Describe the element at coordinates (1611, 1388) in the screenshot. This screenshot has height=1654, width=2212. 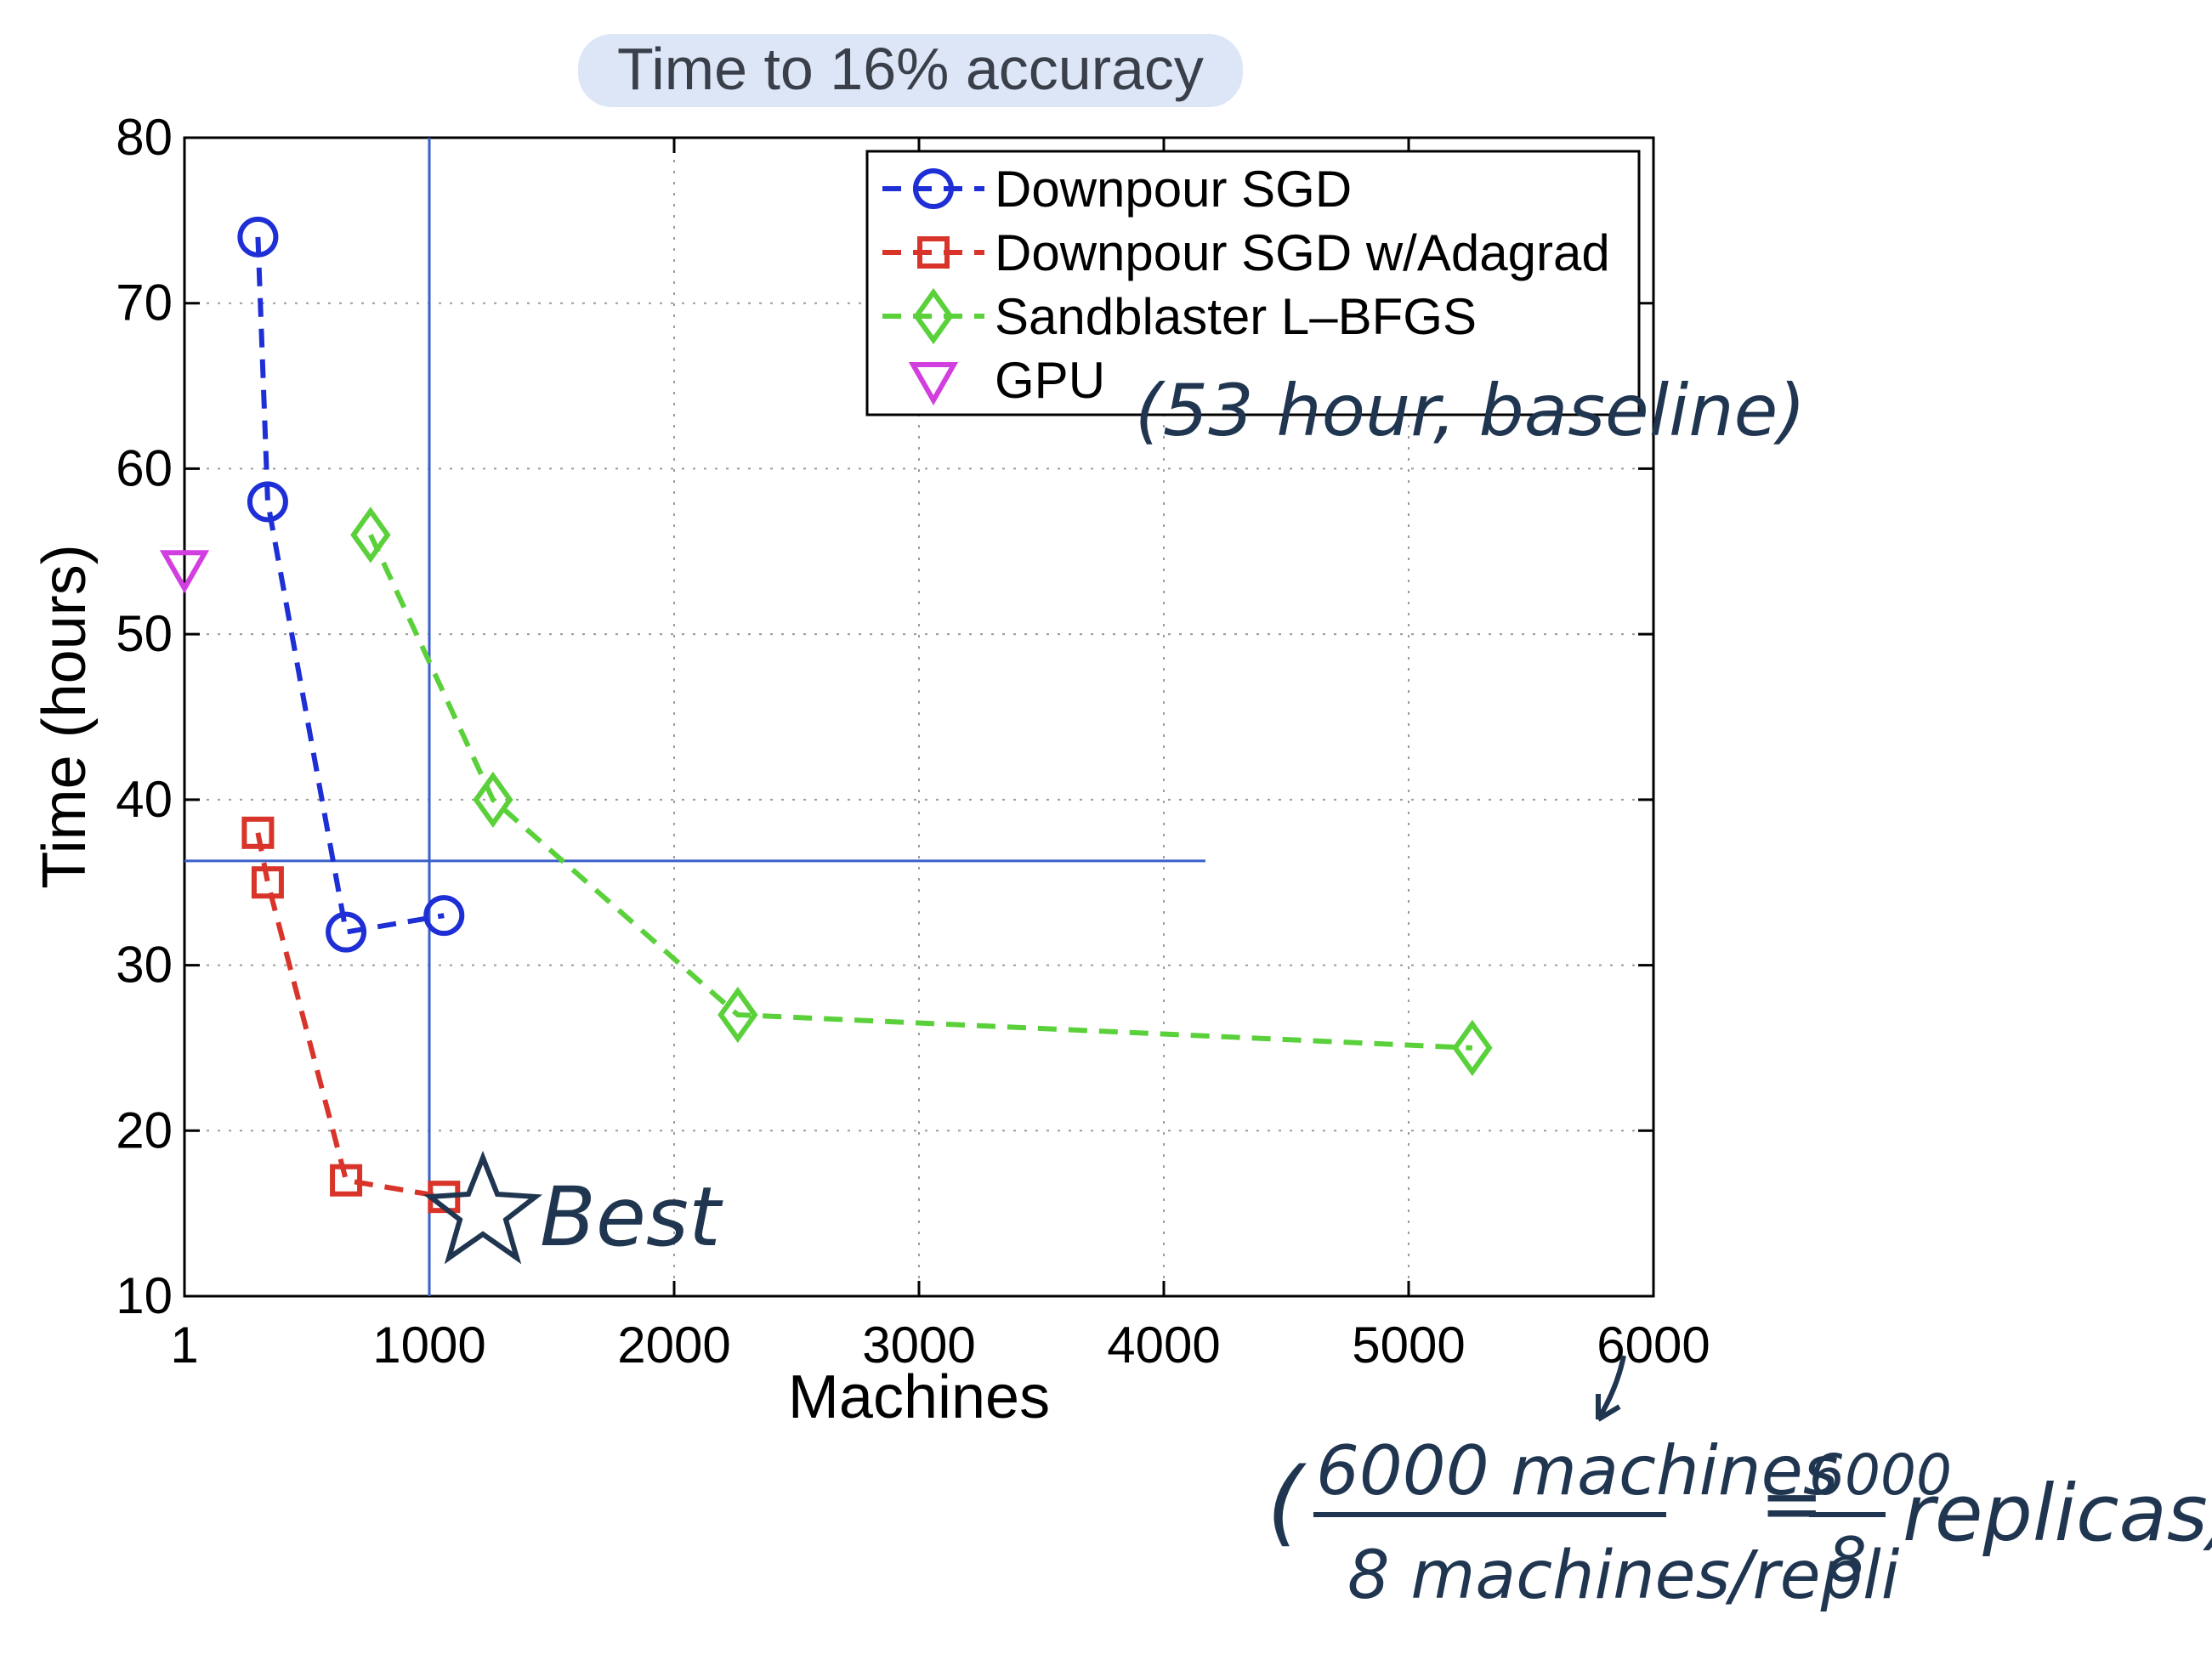
I see `arrow-icon` at that location.